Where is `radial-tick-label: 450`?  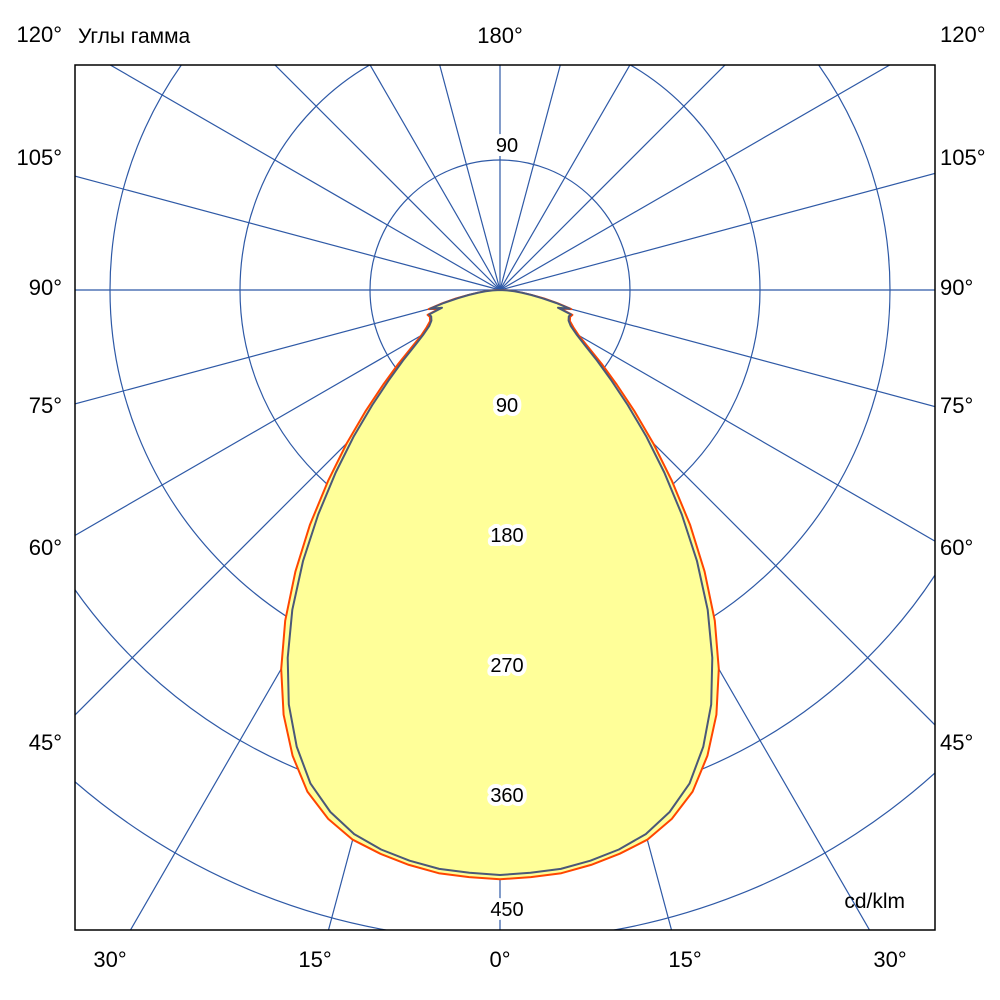 radial-tick-label: 450 is located at coordinates (506, 910).